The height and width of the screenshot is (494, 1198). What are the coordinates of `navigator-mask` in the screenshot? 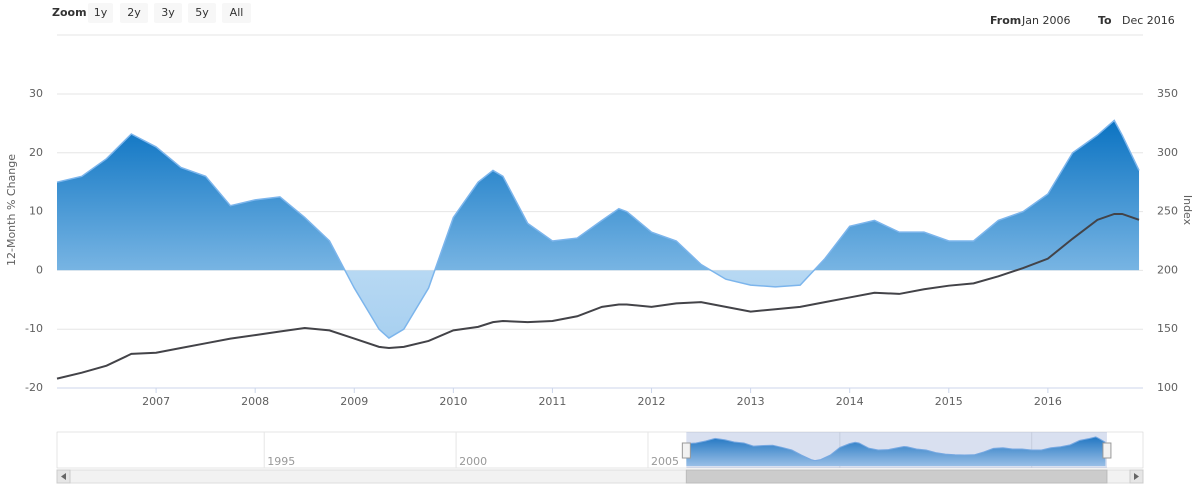 It's located at (896, 450).